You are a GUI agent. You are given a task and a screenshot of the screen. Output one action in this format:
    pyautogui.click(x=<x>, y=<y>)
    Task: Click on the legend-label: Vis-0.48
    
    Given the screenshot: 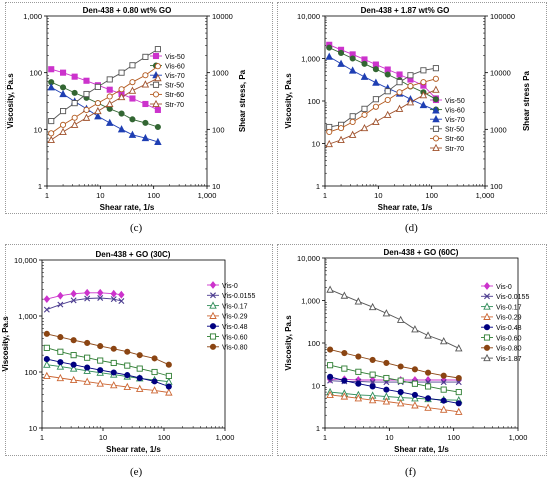 What is the action you would take?
    pyautogui.click(x=509, y=328)
    